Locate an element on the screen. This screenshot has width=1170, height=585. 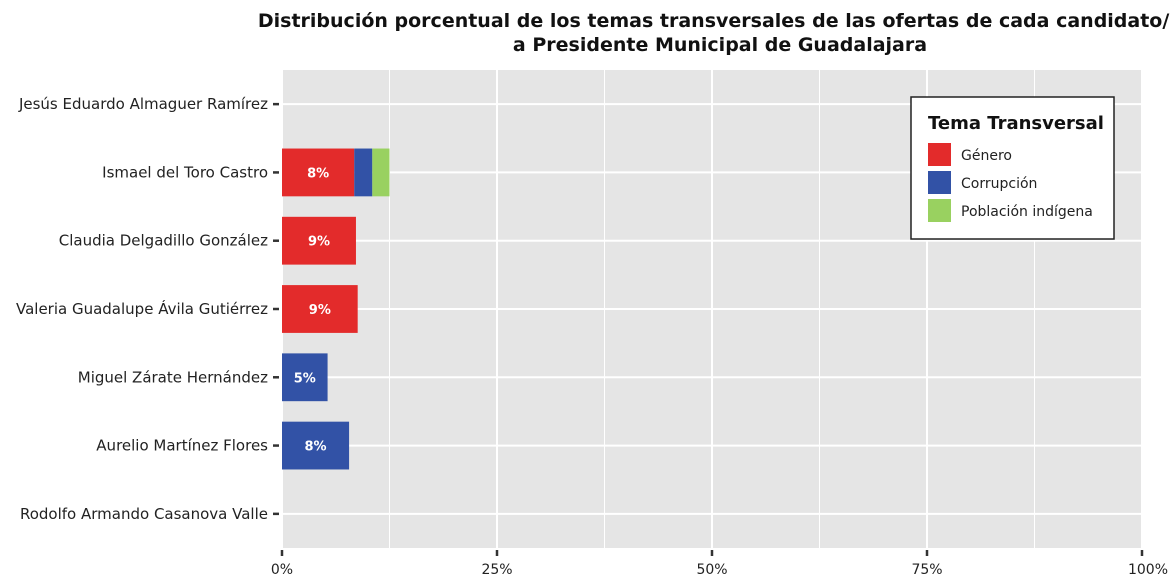
legend-label: Corrupción is located at coordinates (999, 184).